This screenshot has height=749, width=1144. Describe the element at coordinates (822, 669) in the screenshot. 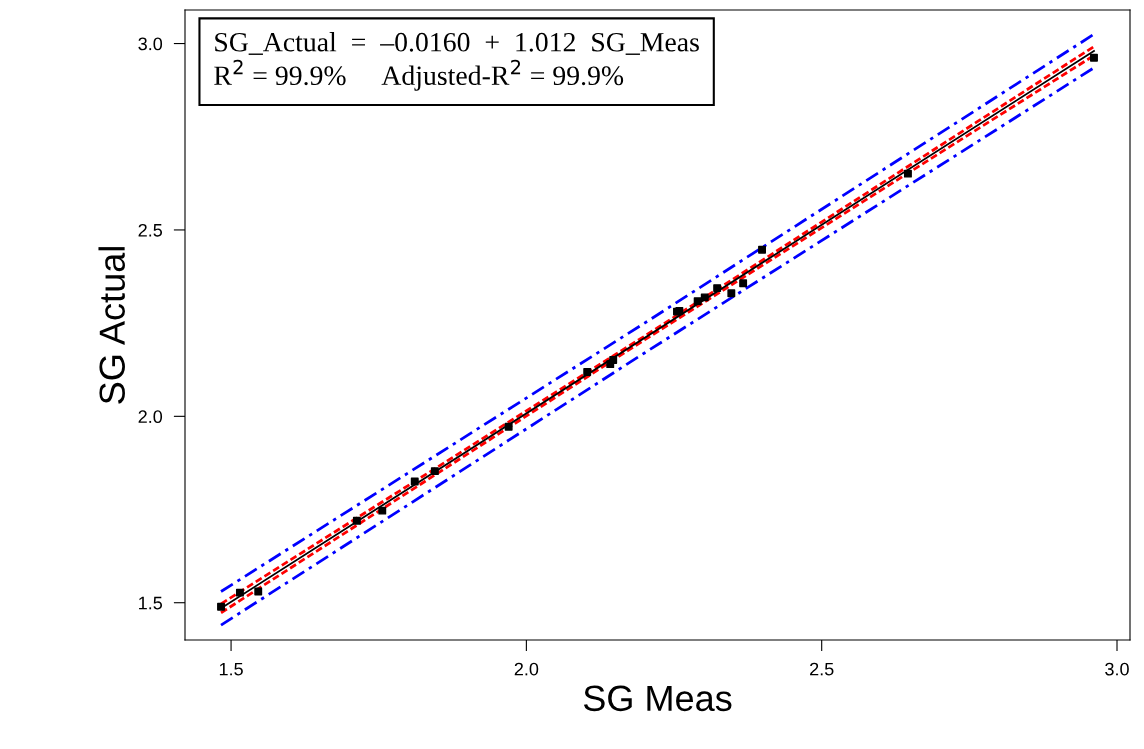

I see `x-tick-label: 2.5` at that location.